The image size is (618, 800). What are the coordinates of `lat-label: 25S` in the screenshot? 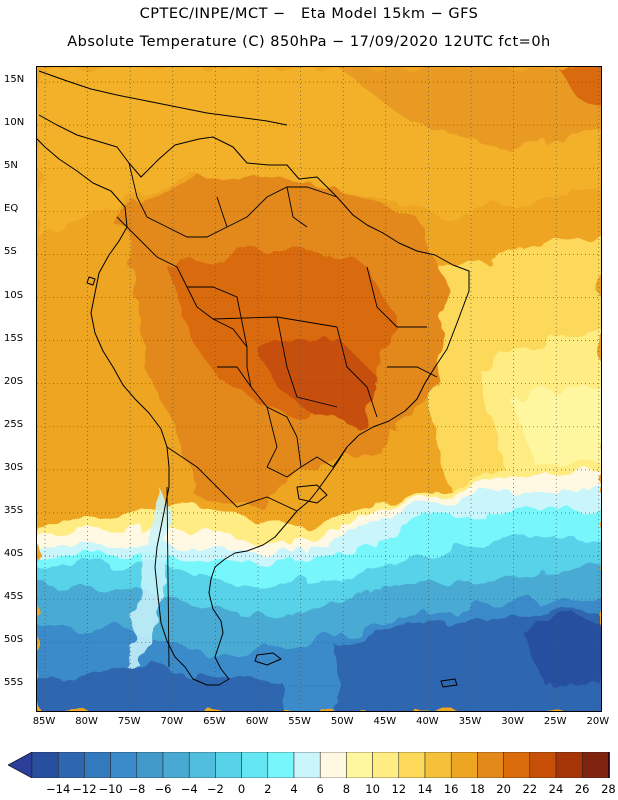 It's located at (14, 424).